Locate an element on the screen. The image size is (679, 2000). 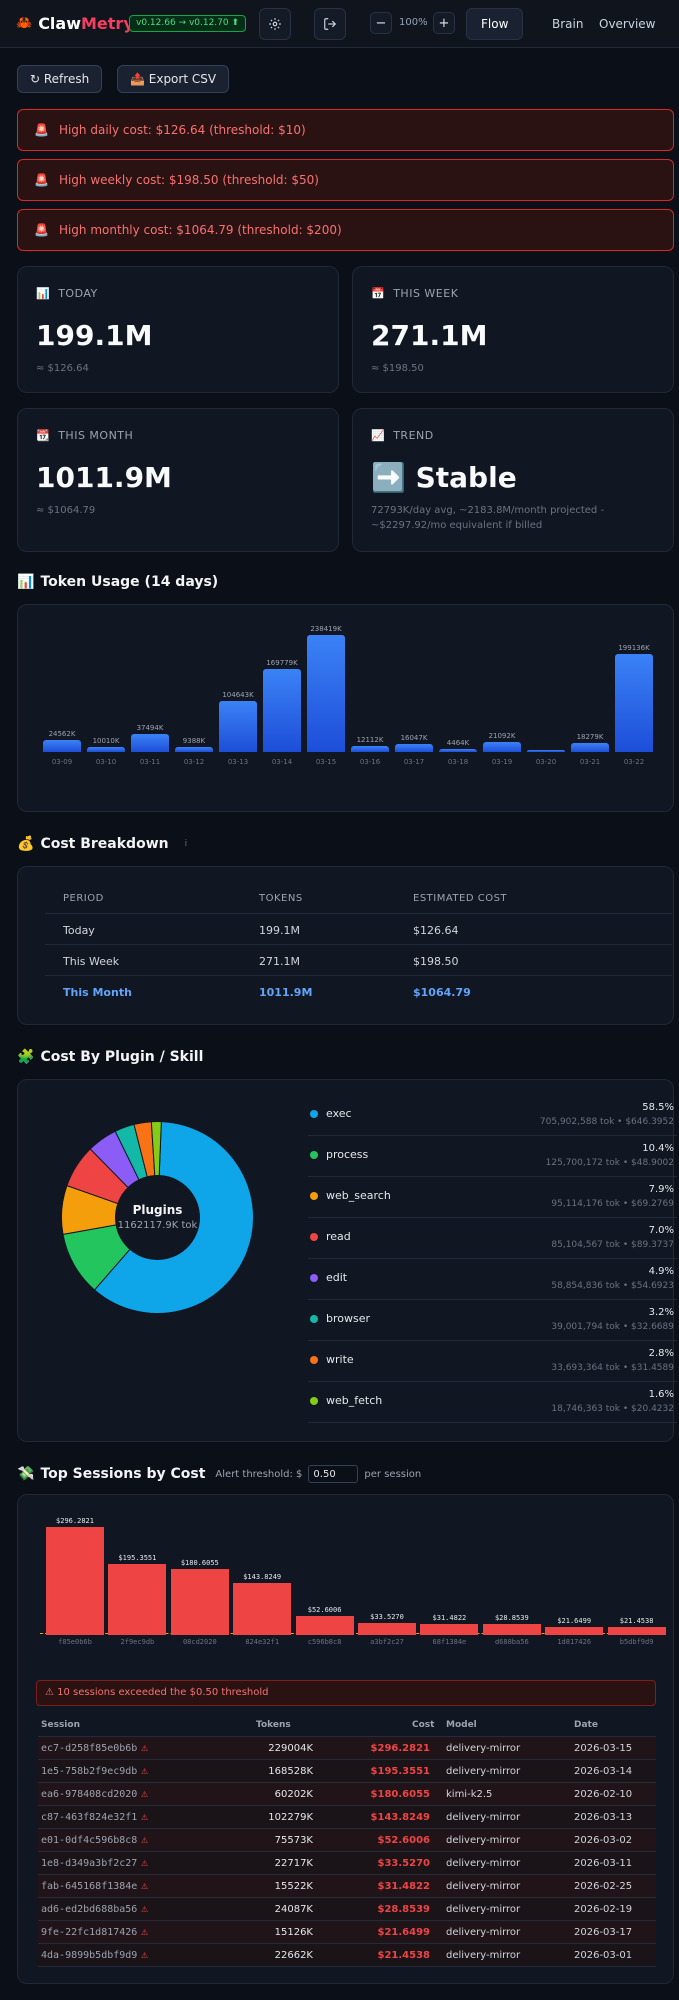
session-date: 2026-03-17 is located at coordinates (603, 1932).